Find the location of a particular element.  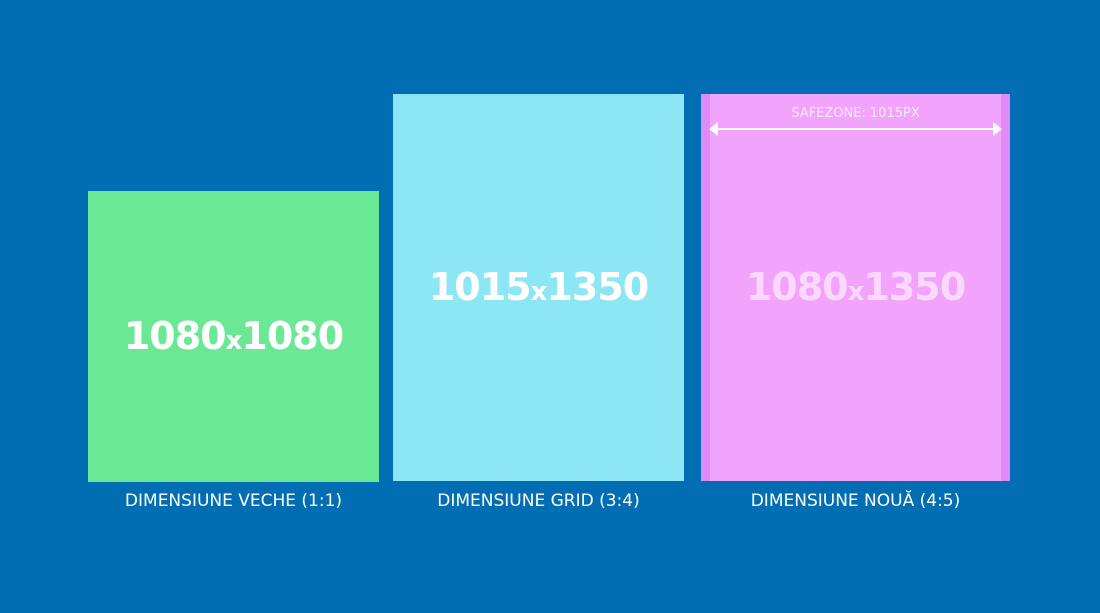

caption-new: DIMENSIUNE NOUĂ (4:5) is located at coordinates (855, 501).